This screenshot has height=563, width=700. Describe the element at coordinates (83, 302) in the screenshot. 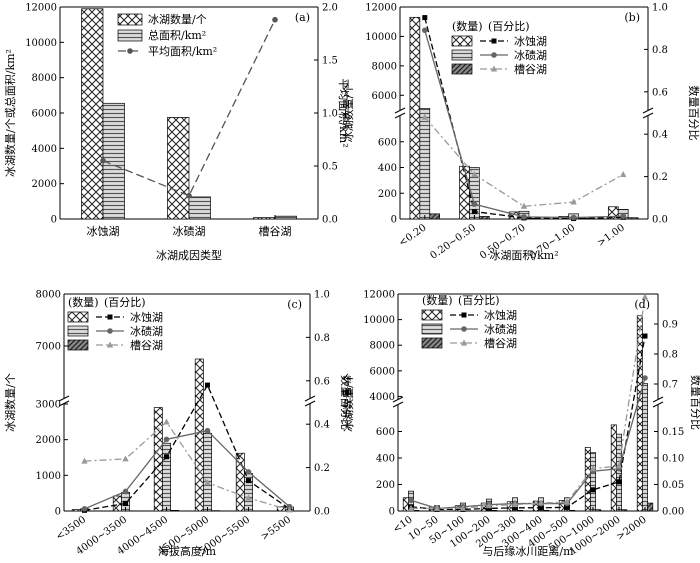

I see `legend-header: (数量)` at that location.